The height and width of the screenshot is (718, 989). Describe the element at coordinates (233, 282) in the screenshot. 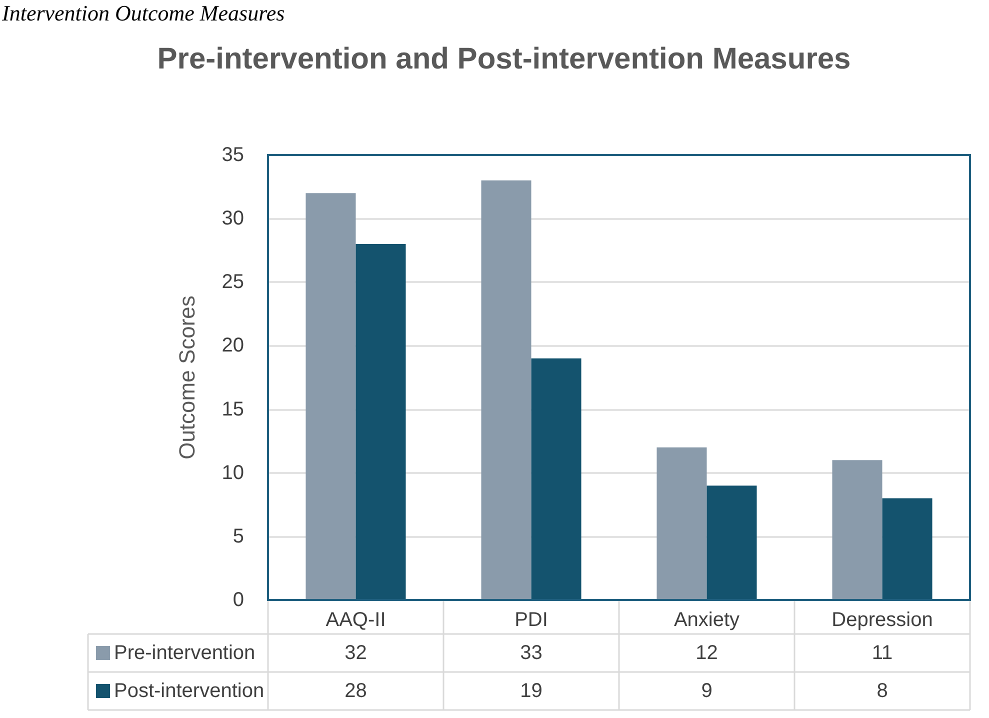

I see `y-tick-label: 25` at that location.